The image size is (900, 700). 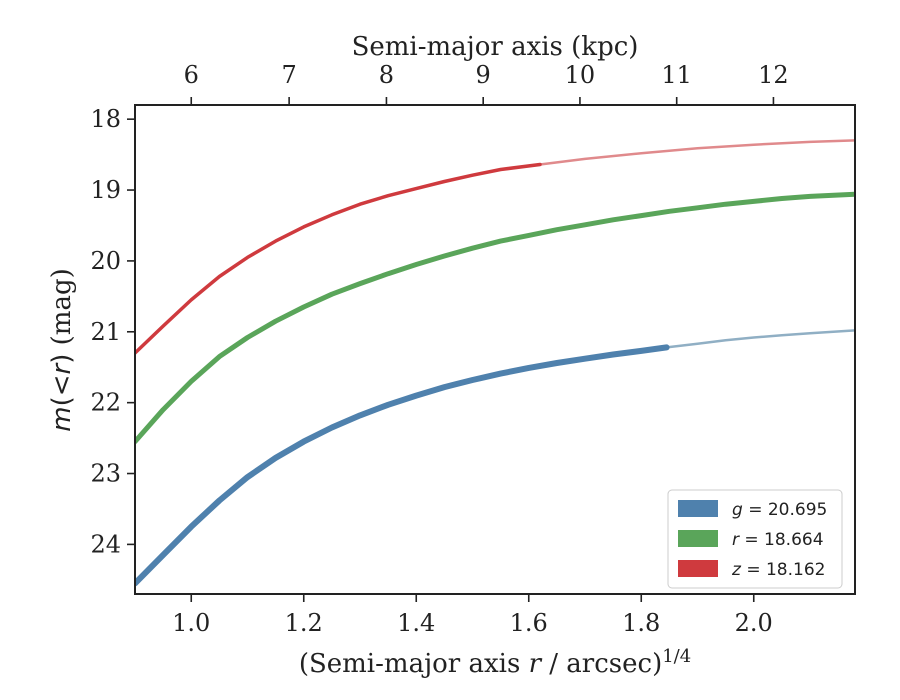 I want to click on legend-label-r: r = 18.664, so click(x=778, y=540).